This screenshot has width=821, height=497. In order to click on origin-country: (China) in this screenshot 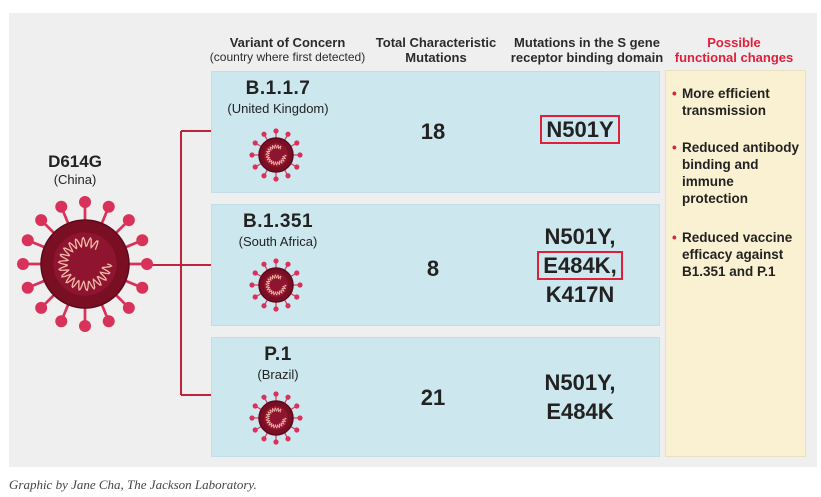, I will do `click(75, 179)`.